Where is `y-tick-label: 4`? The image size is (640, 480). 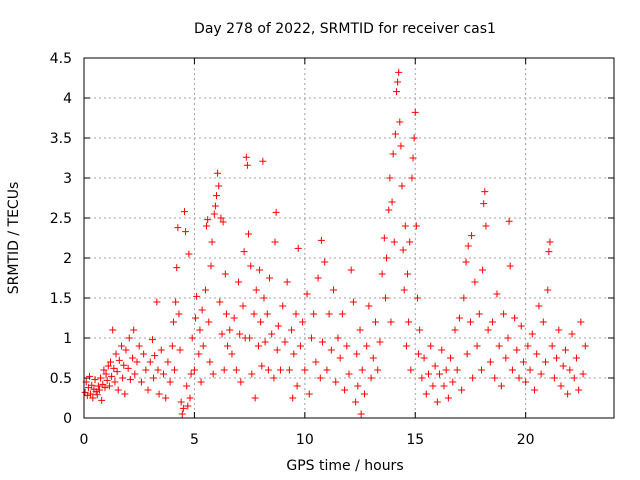
y-tick-label: 4 is located at coordinates (67, 99).